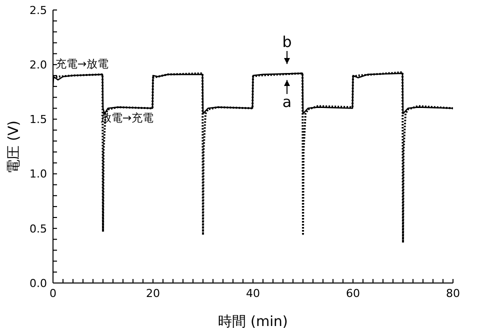 The image size is (480, 328). What do you see at coordinates (253, 293) in the screenshot?
I see `x-tick-label: 40` at bounding box center [253, 293].